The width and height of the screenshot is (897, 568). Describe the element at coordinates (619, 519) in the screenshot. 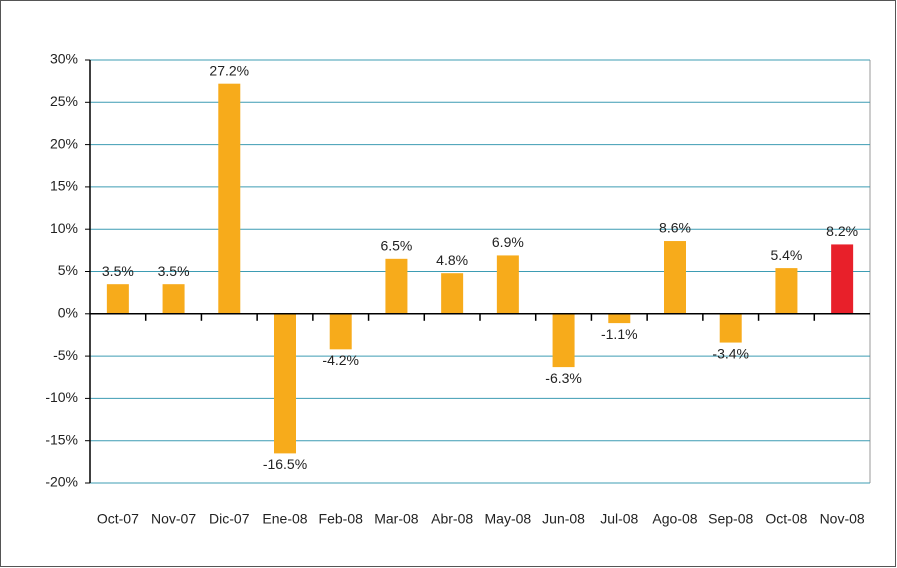

I see `x-tick-label: Jul-08` at that location.